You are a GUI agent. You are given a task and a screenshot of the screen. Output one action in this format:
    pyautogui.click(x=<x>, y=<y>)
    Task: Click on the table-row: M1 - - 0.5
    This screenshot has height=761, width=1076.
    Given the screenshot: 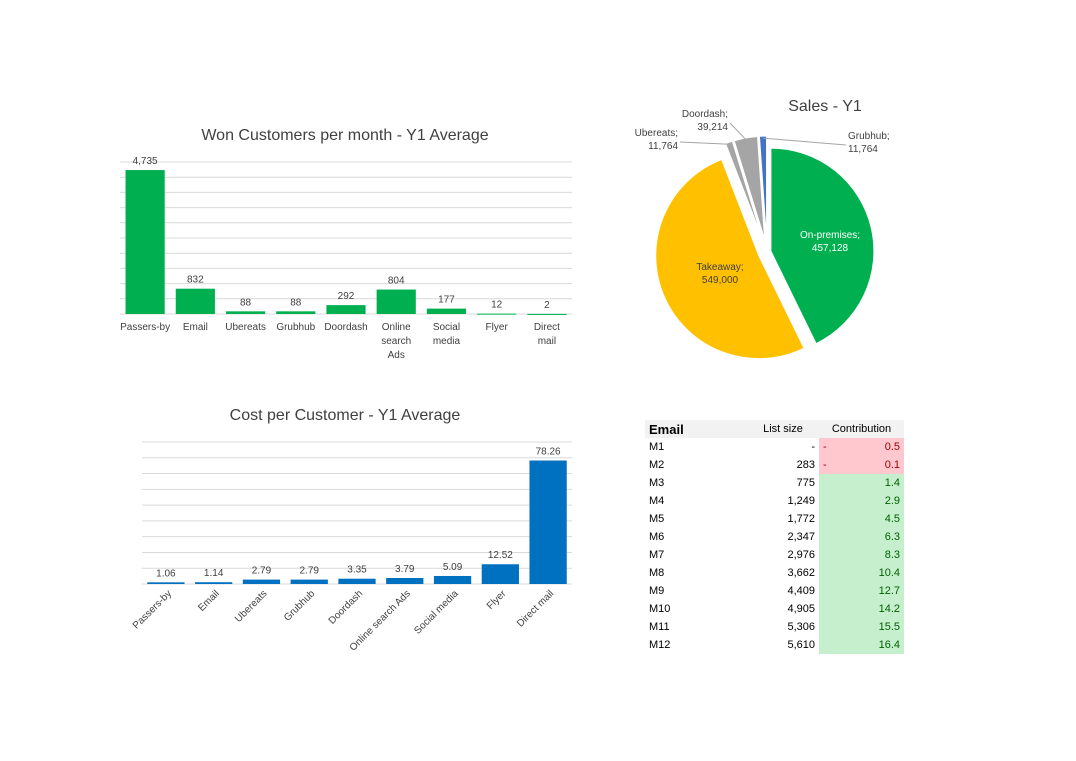 What is the action you would take?
    pyautogui.click(x=774, y=447)
    